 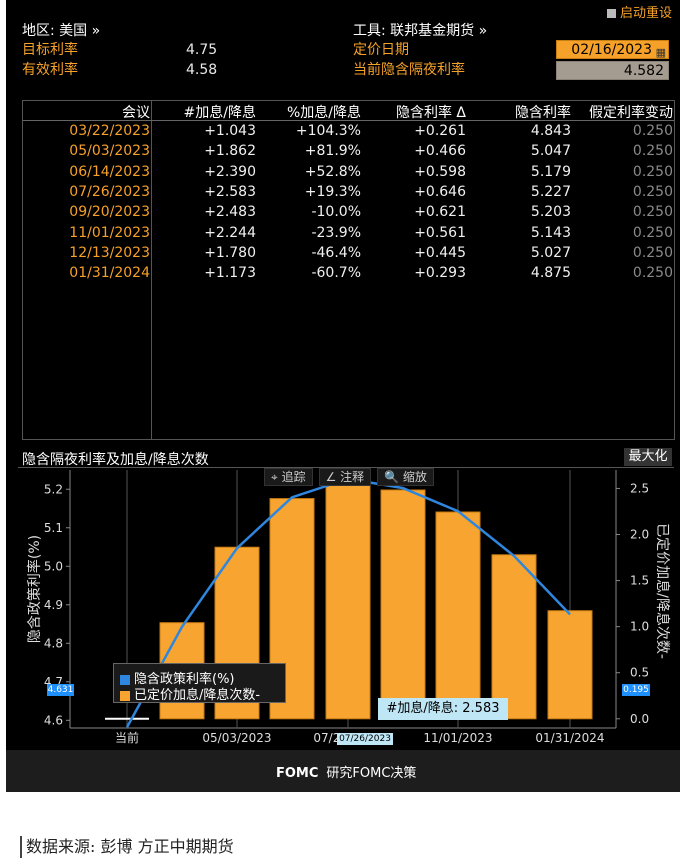 I want to click on hike-pct: +19.3%, so click(x=332, y=191).